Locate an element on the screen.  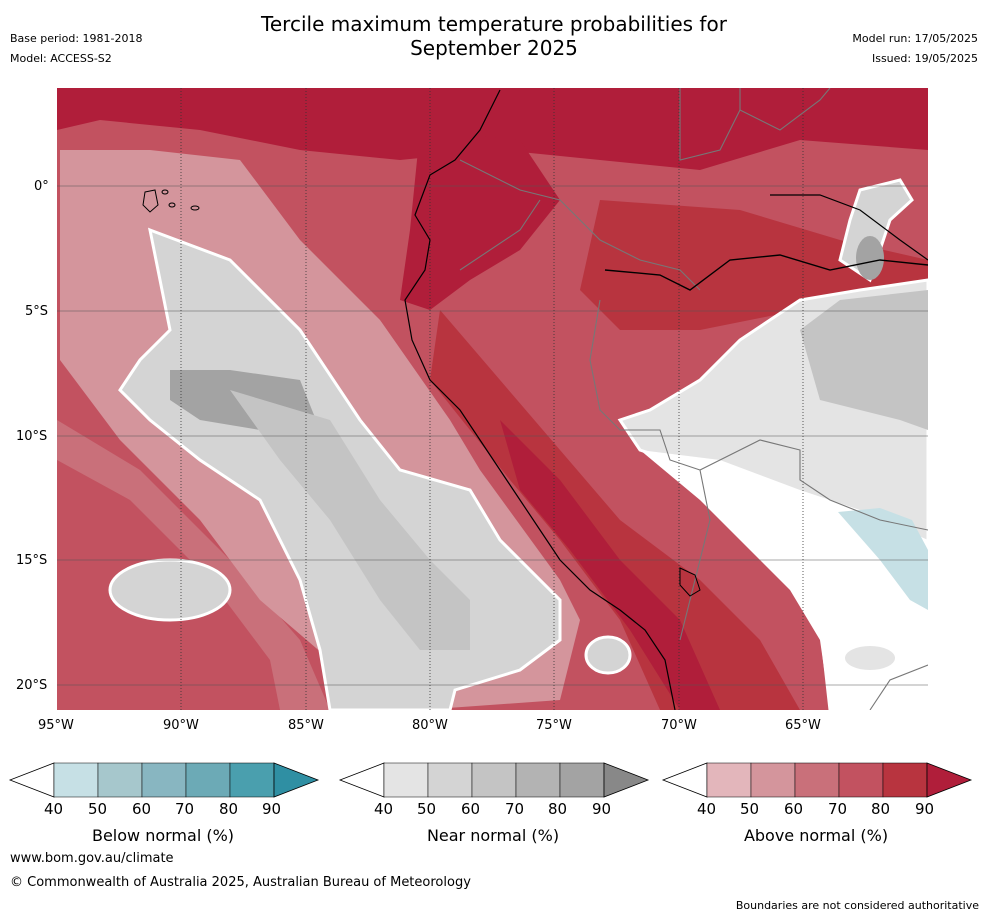
cb0-tick-70: 70 is located at coordinates (185, 809).